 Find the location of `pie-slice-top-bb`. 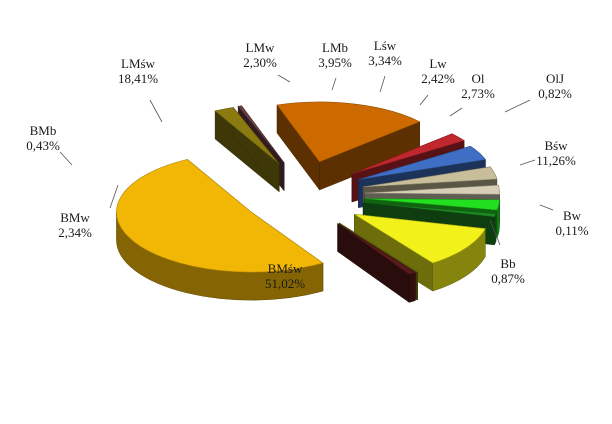

pie-slice-top-bb is located at coordinates (377, 249).